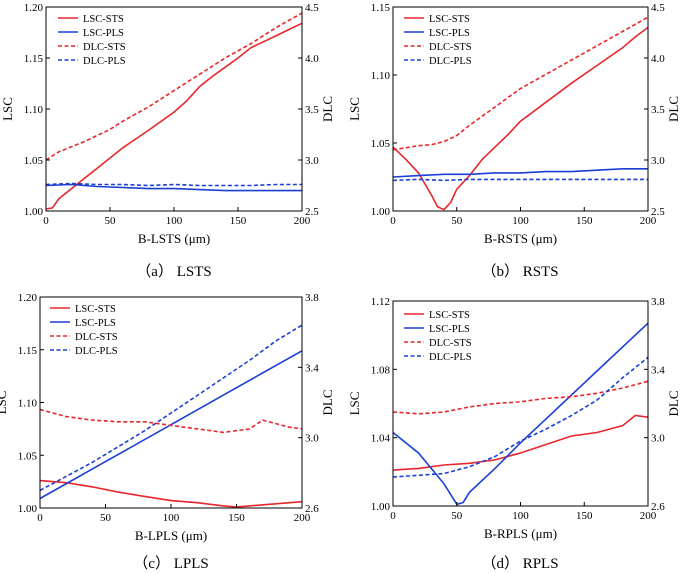  I want to click on x-axis-label: B-LPLS (μm), so click(171, 535).